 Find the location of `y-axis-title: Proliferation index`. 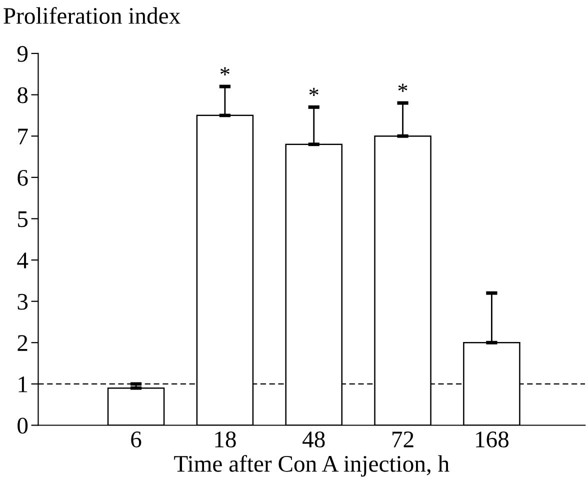

y-axis-title: Proliferation index is located at coordinates (92, 15).